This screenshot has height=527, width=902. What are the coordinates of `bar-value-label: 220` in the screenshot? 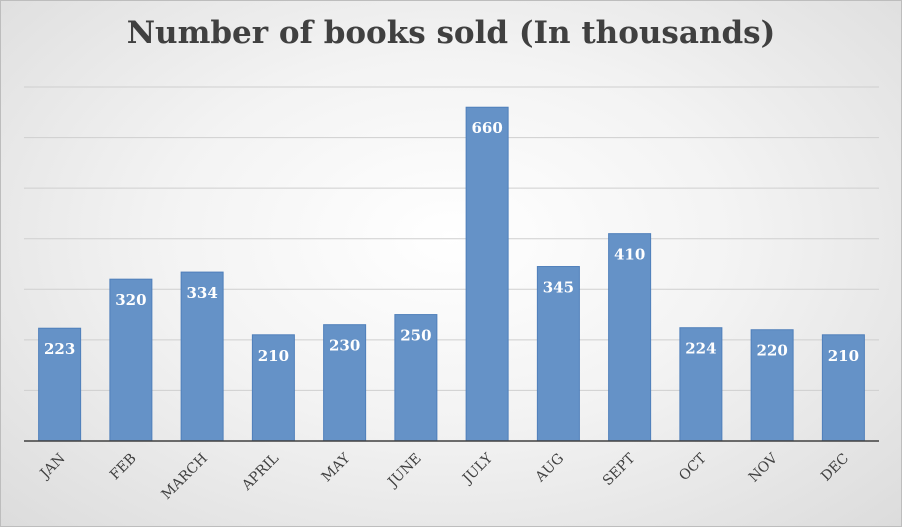 It's located at (771, 351).